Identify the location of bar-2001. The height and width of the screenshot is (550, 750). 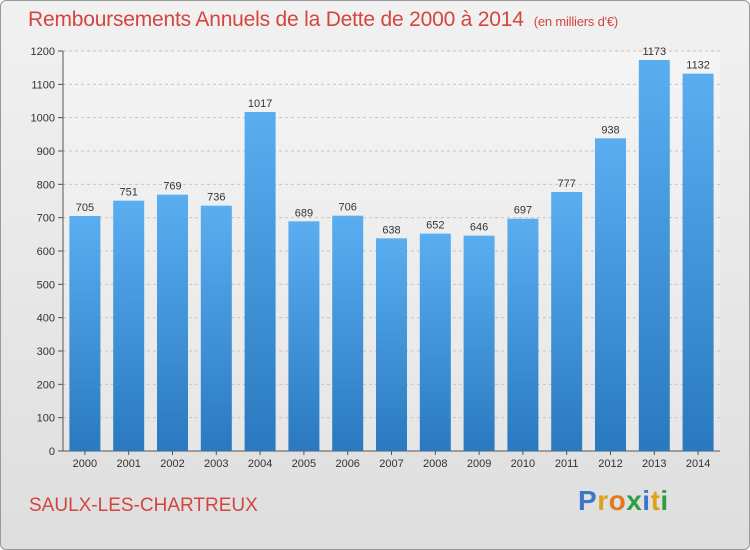
(129, 325).